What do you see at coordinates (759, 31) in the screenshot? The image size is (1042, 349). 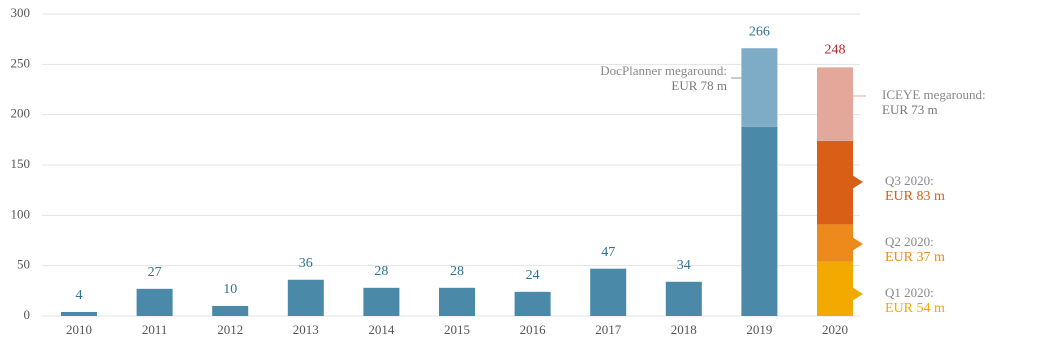 I see `total-label: 266` at bounding box center [759, 31].